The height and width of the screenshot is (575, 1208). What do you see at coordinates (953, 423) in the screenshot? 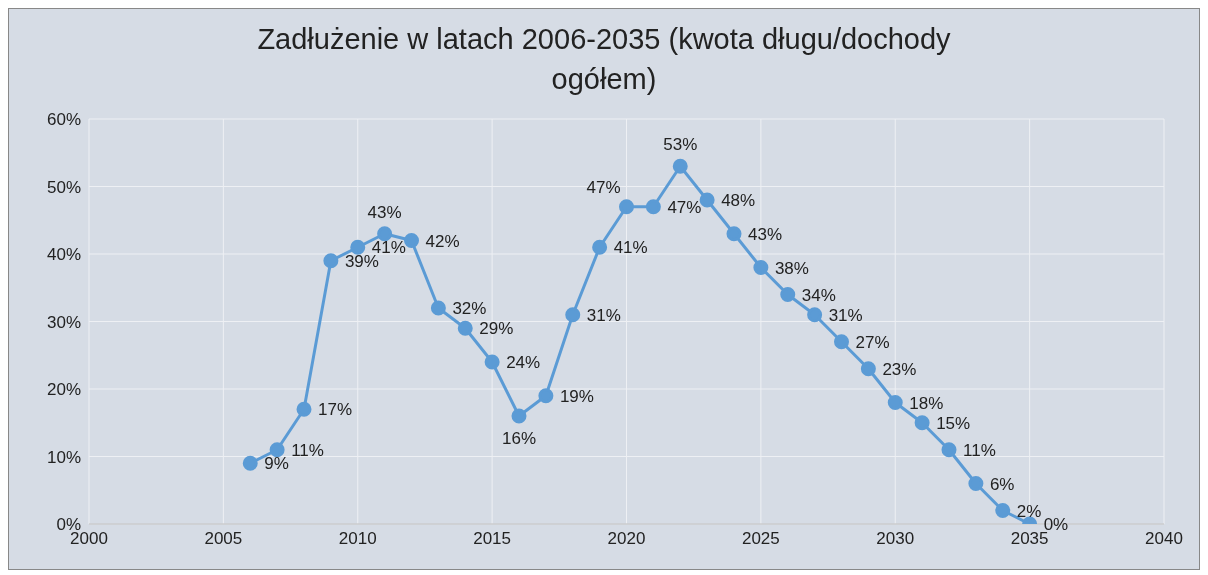
I see `data-label: 15%` at bounding box center [953, 423].